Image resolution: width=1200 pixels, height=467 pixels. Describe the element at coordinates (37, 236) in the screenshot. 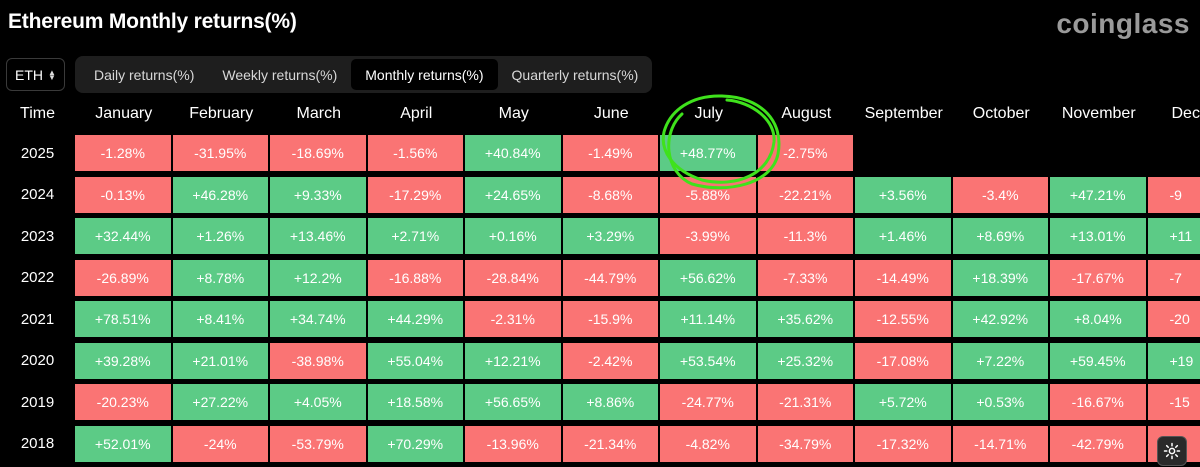

I see `year-label: 2023` at that location.